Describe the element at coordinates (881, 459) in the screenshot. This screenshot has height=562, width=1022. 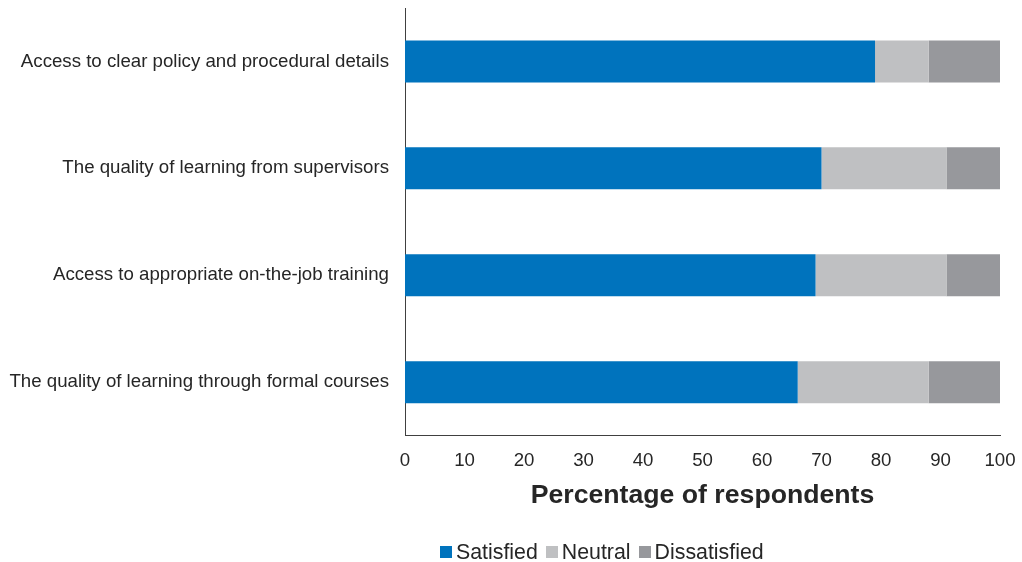
I see `x-tick-label: 80` at that location.